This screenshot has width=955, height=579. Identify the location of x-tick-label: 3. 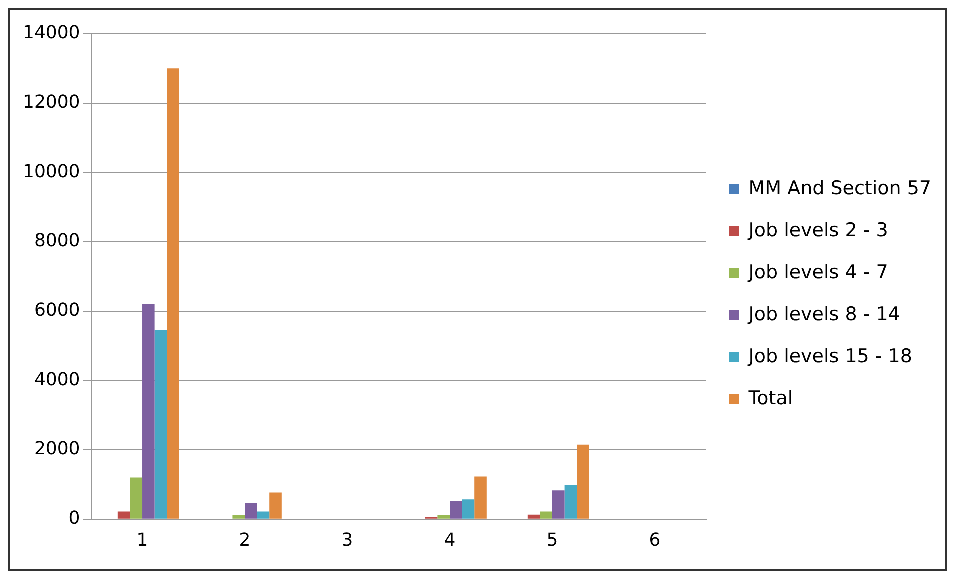
(348, 540).